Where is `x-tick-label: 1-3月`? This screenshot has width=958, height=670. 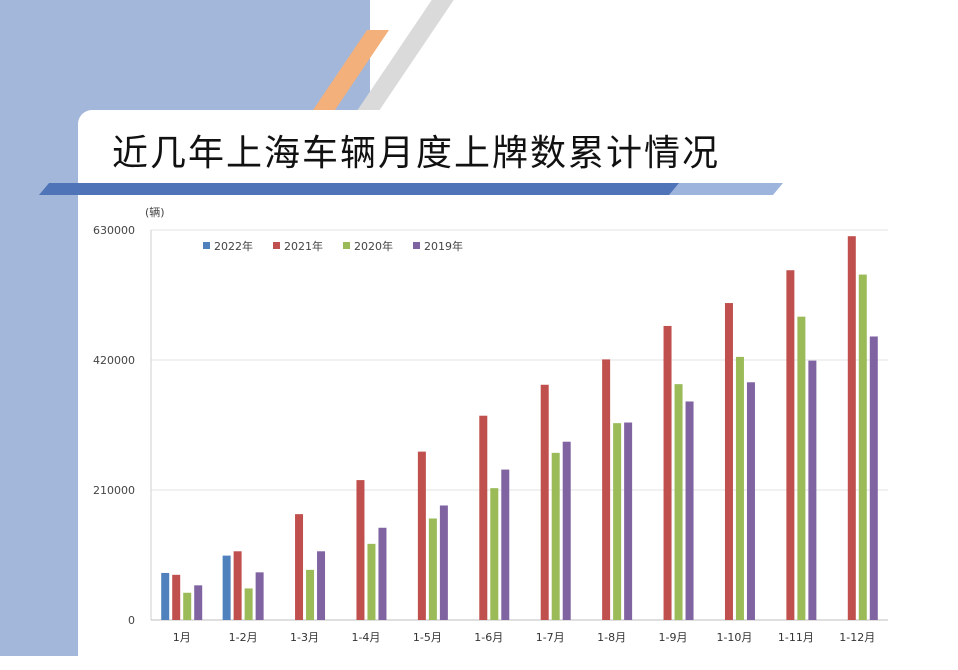
x-tick-label: 1-3月 is located at coordinates (304, 637).